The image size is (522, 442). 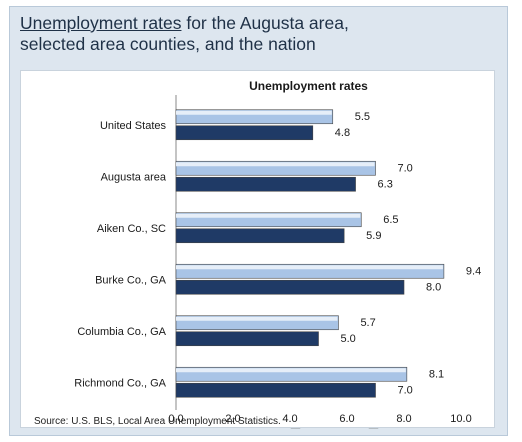 I want to click on chart-title: Unemployment rates, so click(x=308, y=86).